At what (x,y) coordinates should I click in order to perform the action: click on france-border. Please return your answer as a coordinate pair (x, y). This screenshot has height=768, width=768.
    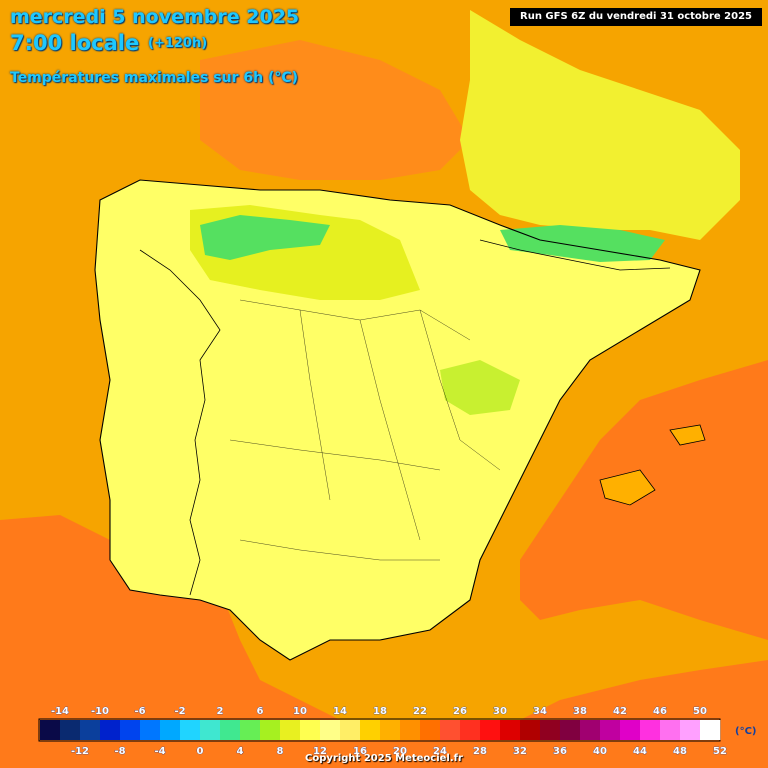
    Looking at the image, I should click on (575, 255).